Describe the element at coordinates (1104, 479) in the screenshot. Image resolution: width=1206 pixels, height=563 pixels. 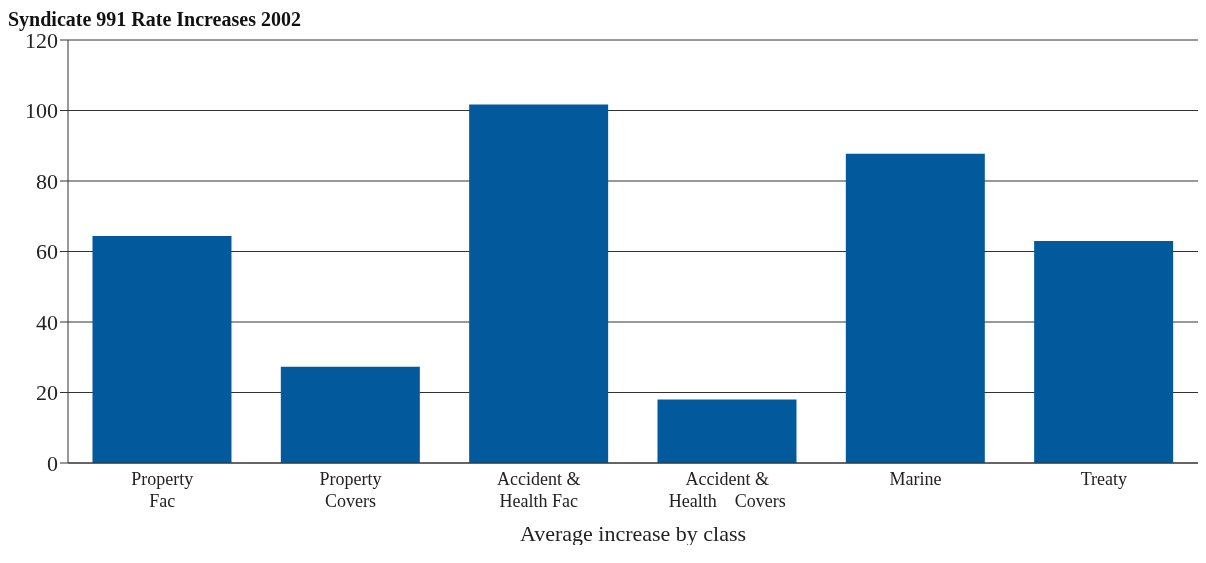
I see `x-tick-label: Treaty` at that location.